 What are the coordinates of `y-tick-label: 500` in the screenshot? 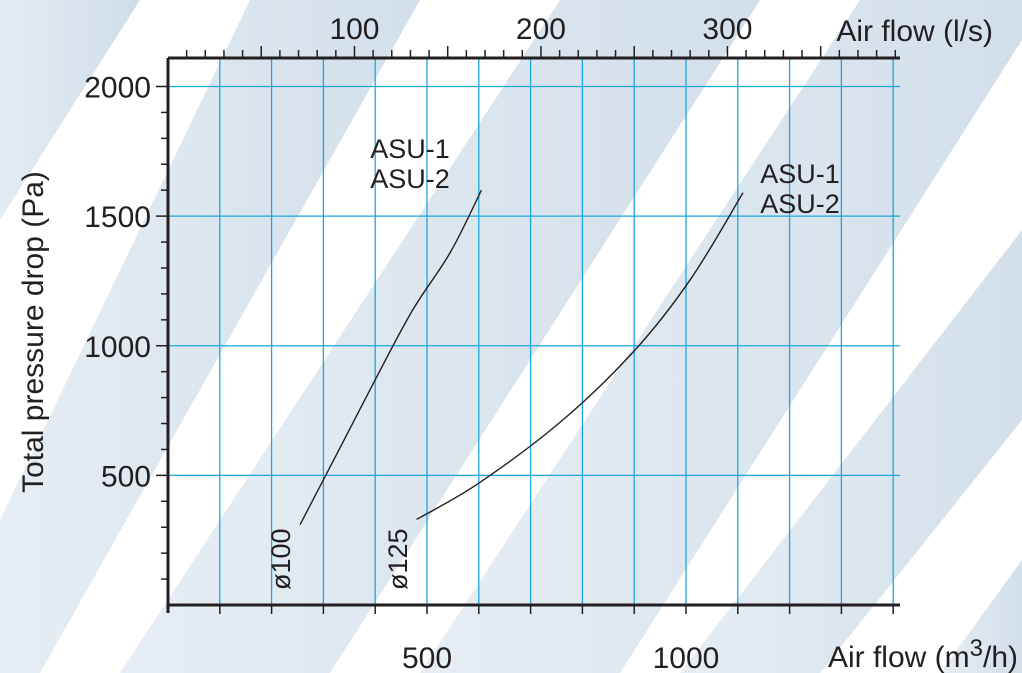 It's located at (126, 476).